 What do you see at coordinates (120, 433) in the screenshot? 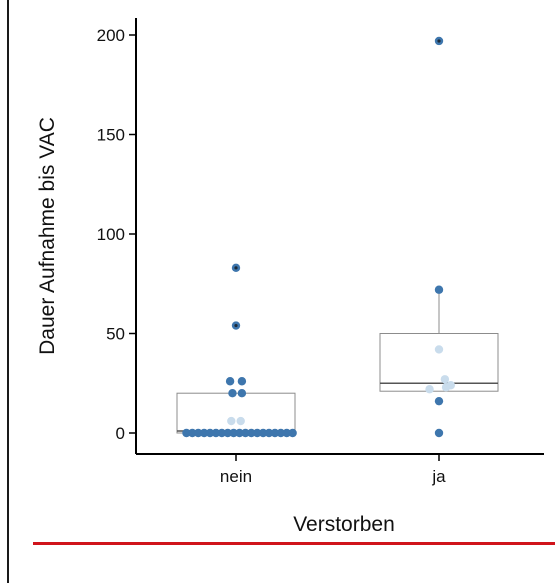
I see `y-tick-label: 0` at bounding box center [120, 433].